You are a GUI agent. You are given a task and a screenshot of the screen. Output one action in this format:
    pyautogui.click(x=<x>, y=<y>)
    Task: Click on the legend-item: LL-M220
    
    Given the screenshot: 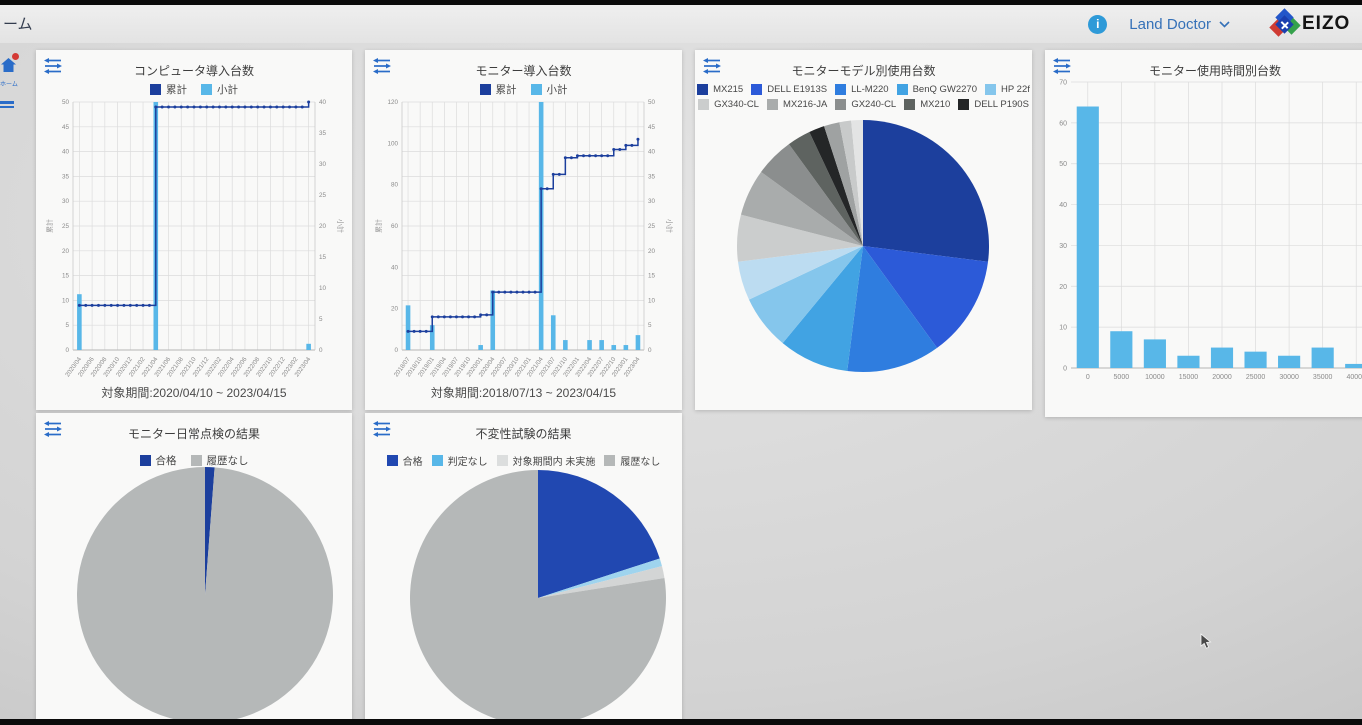 What is the action you would take?
    pyautogui.click(x=862, y=89)
    